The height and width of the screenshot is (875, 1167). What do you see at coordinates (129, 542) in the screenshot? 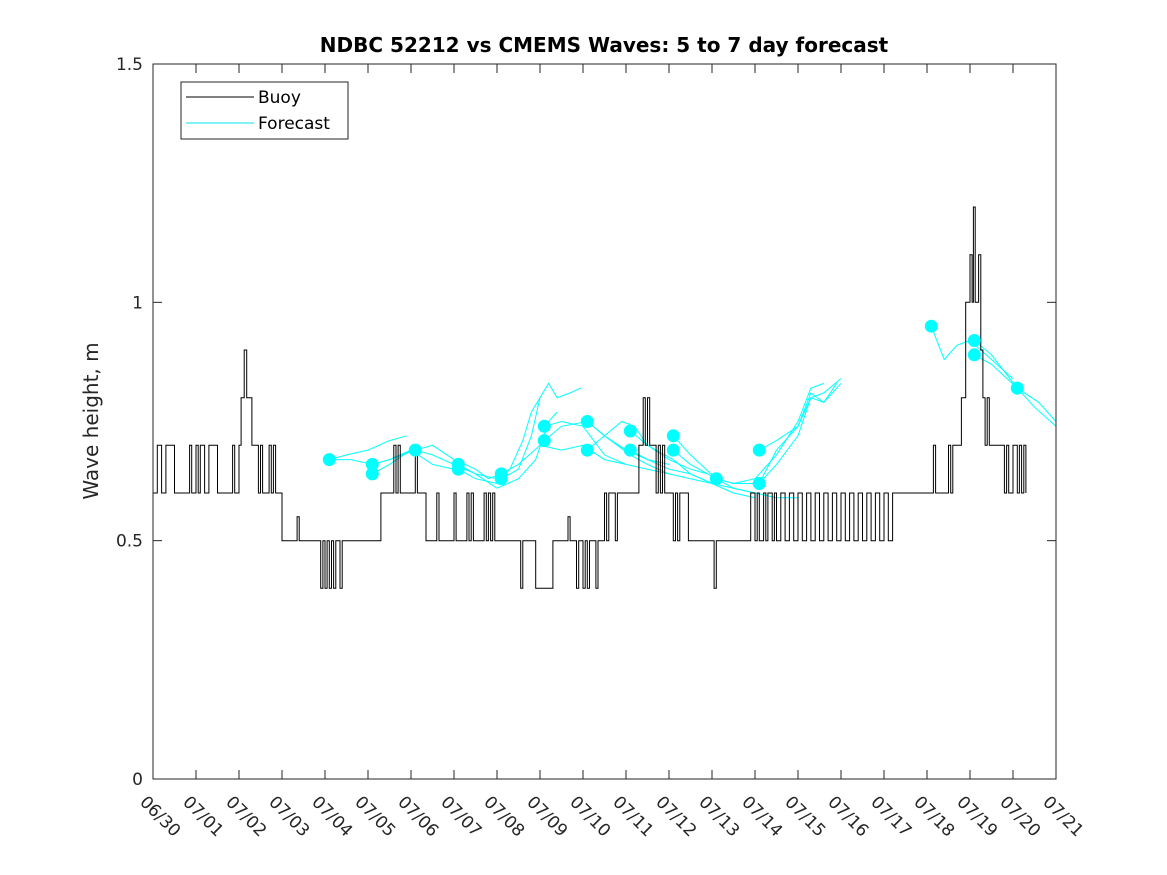
I see `y-tick-label-1: 0.5` at bounding box center [129, 542].